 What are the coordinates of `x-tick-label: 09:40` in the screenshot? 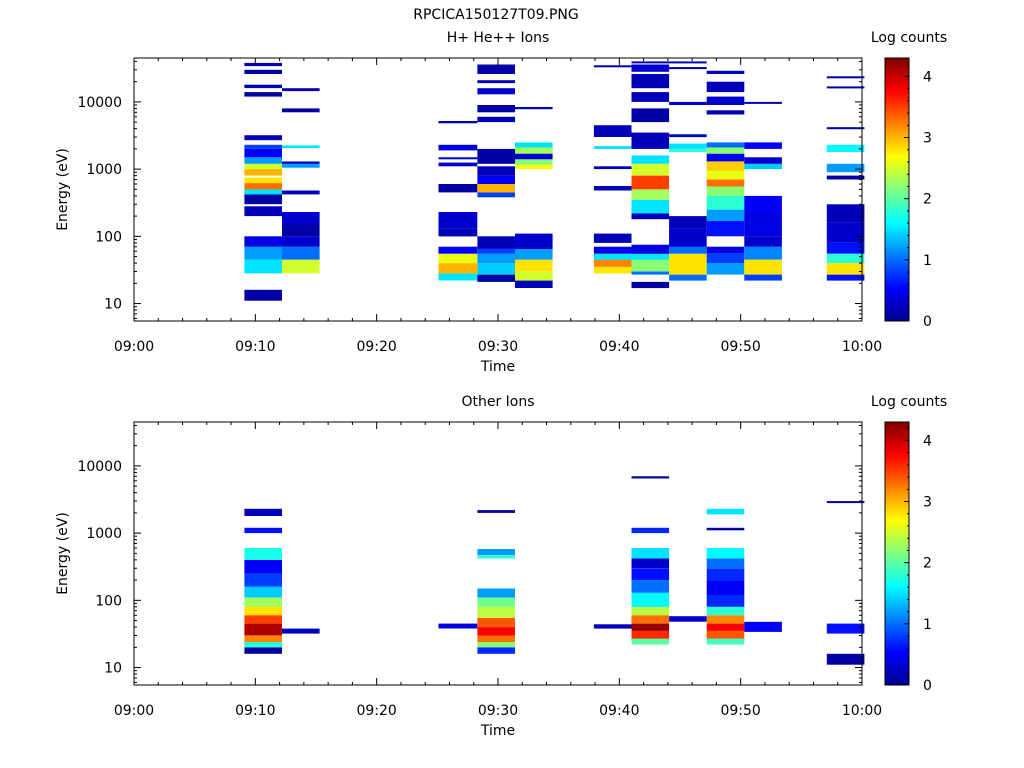 It's located at (619, 711).